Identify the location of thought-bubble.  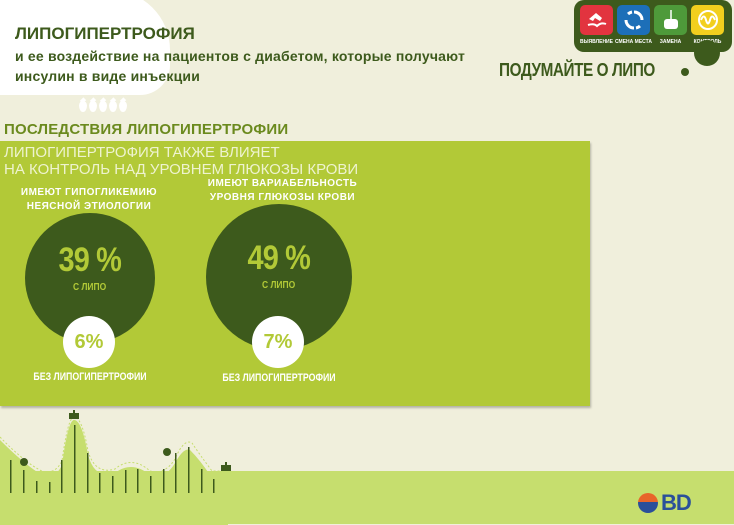
(707, 53).